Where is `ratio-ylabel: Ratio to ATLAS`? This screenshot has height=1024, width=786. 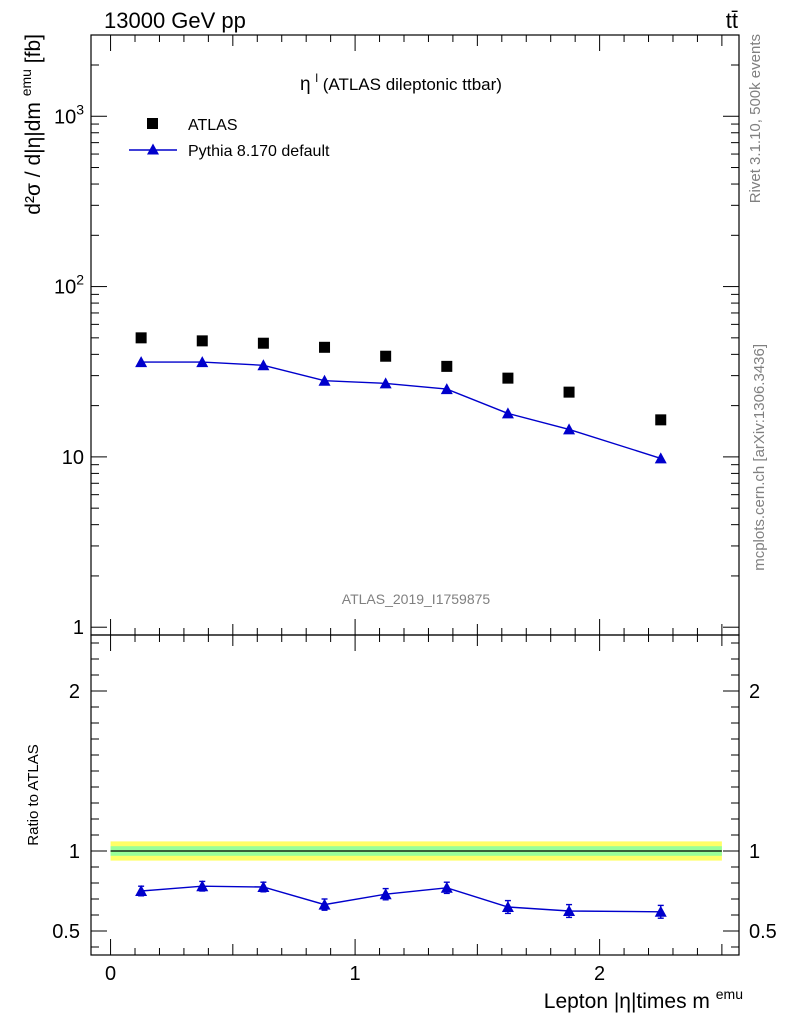 ratio-ylabel: Ratio to ATLAS is located at coordinates (33, 794).